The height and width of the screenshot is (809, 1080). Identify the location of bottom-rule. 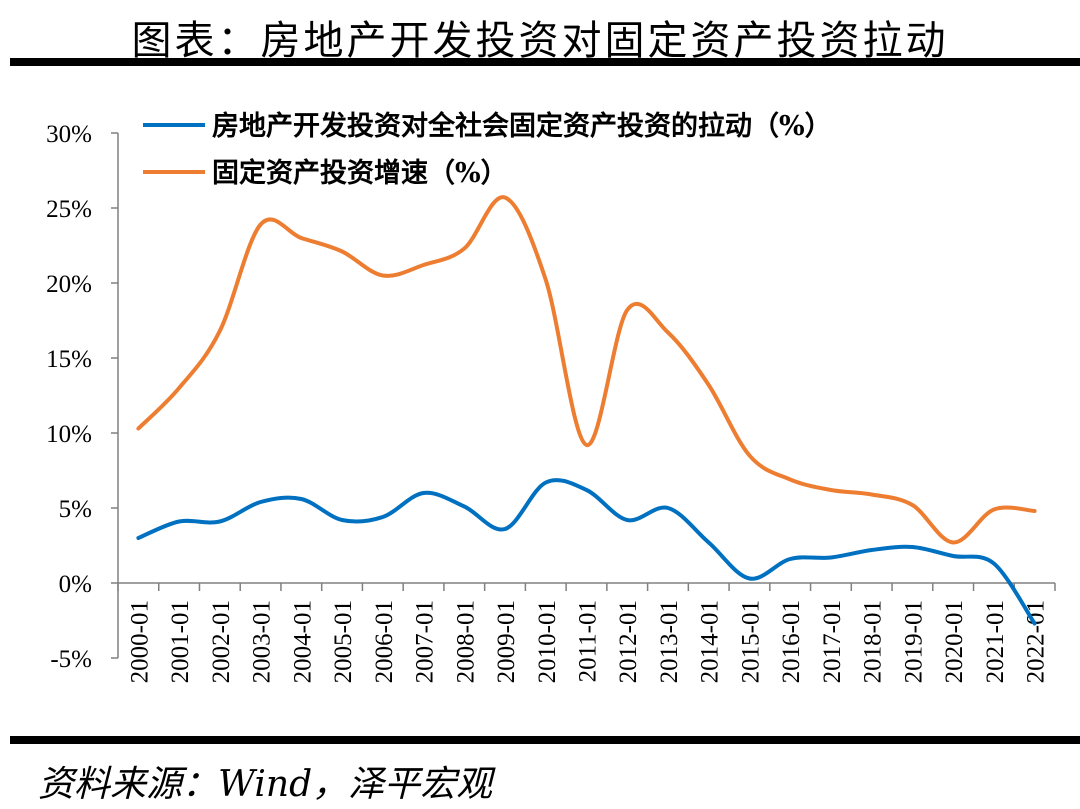
(545, 740).